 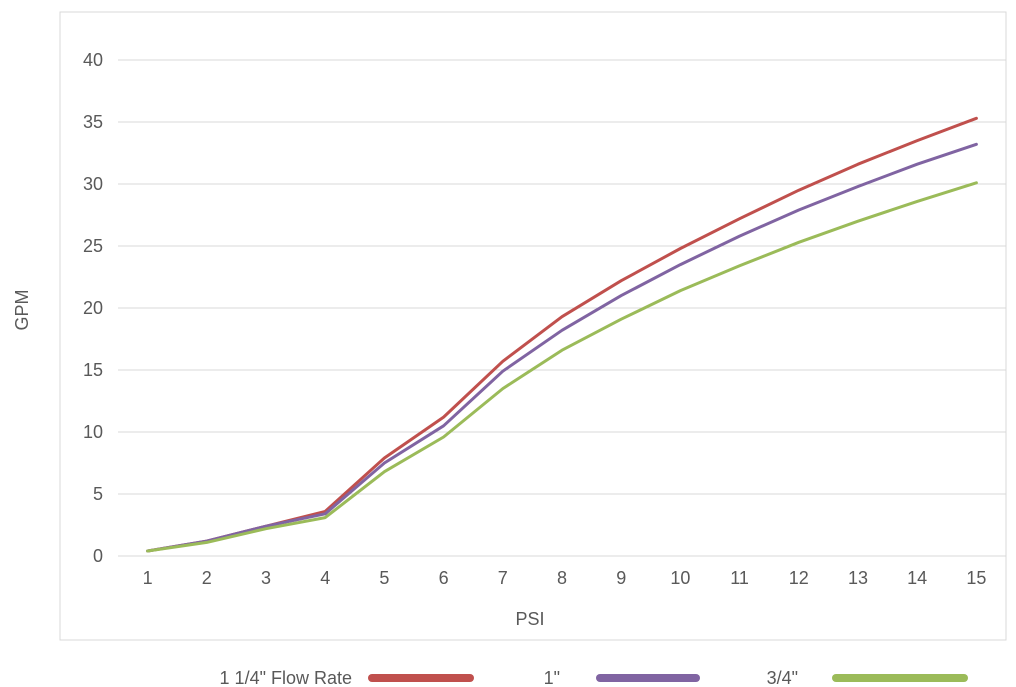 I want to click on y-tick-label: 20, so click(x=93, y=308).